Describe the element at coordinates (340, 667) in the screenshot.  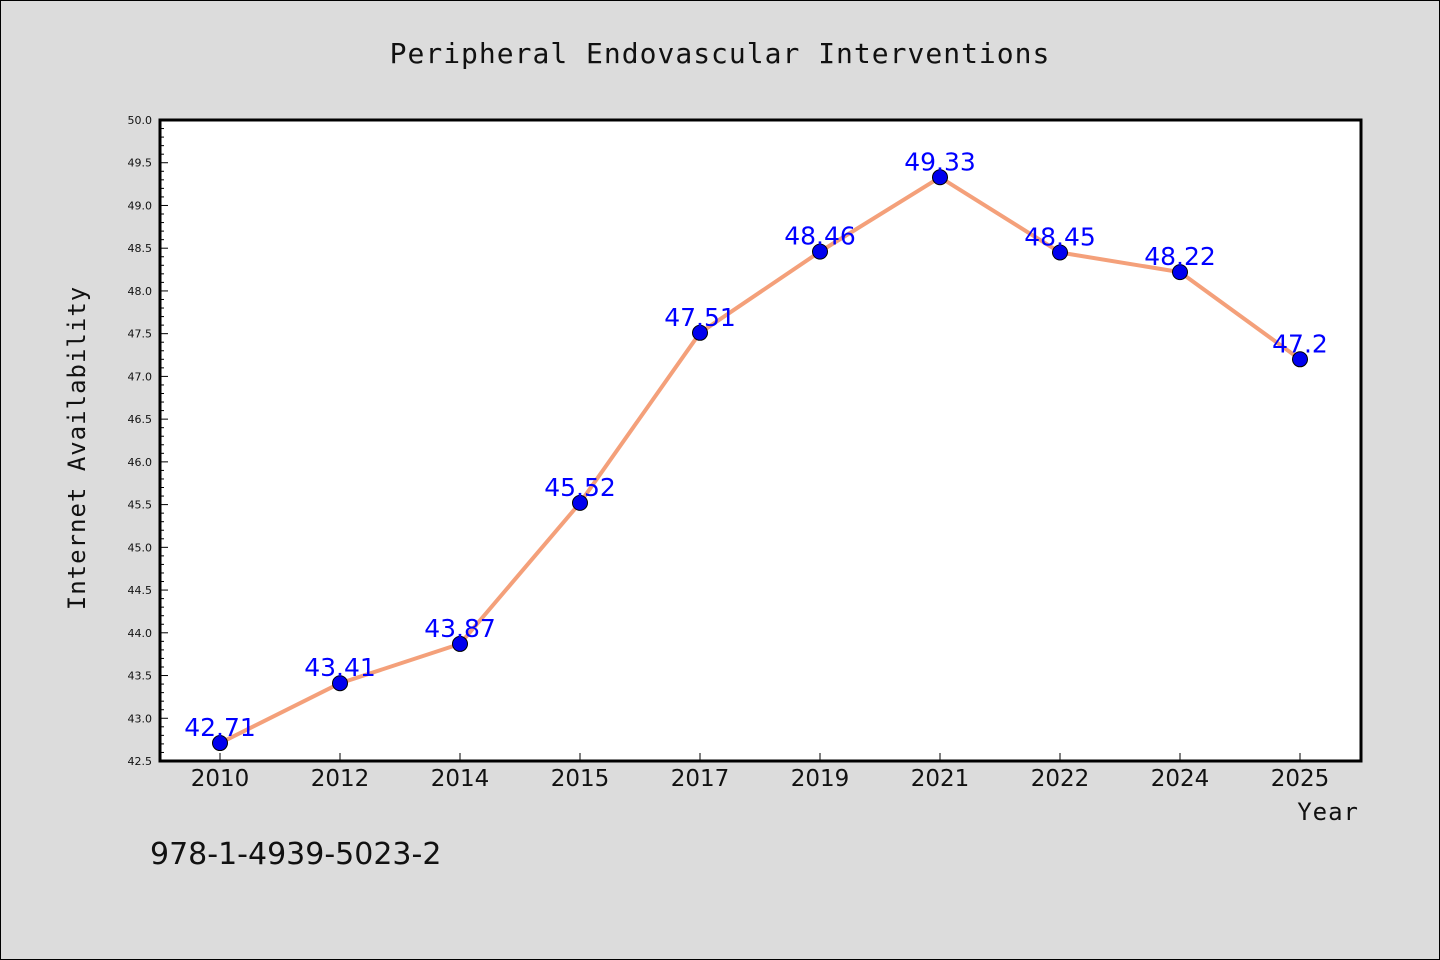
I see `data-label: 43.41` at that location.